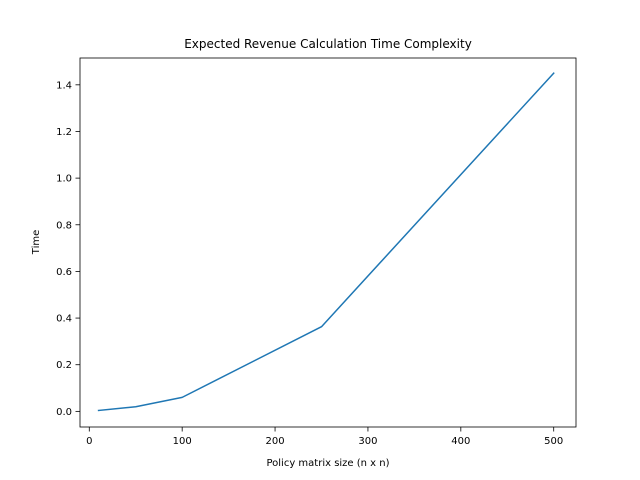 The height and width of the screenshot is (480, 640). What do you see at coordinates (64, 85) in the screenshot?
I see `y-tick-label-7: 1.4` at bounding box center [64, 85].